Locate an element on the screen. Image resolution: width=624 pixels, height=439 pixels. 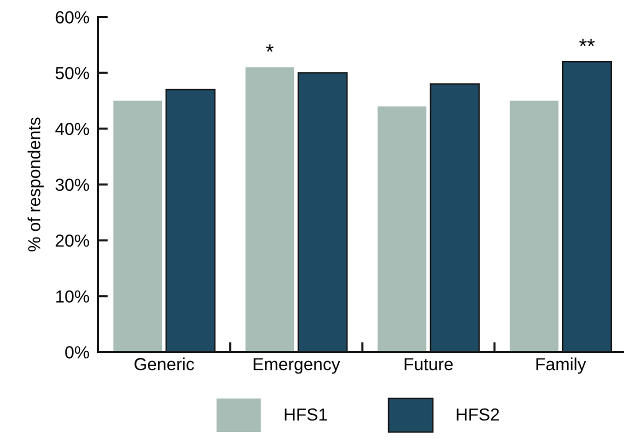
y-tick-label: 60% is located at coordinates (73, 17).